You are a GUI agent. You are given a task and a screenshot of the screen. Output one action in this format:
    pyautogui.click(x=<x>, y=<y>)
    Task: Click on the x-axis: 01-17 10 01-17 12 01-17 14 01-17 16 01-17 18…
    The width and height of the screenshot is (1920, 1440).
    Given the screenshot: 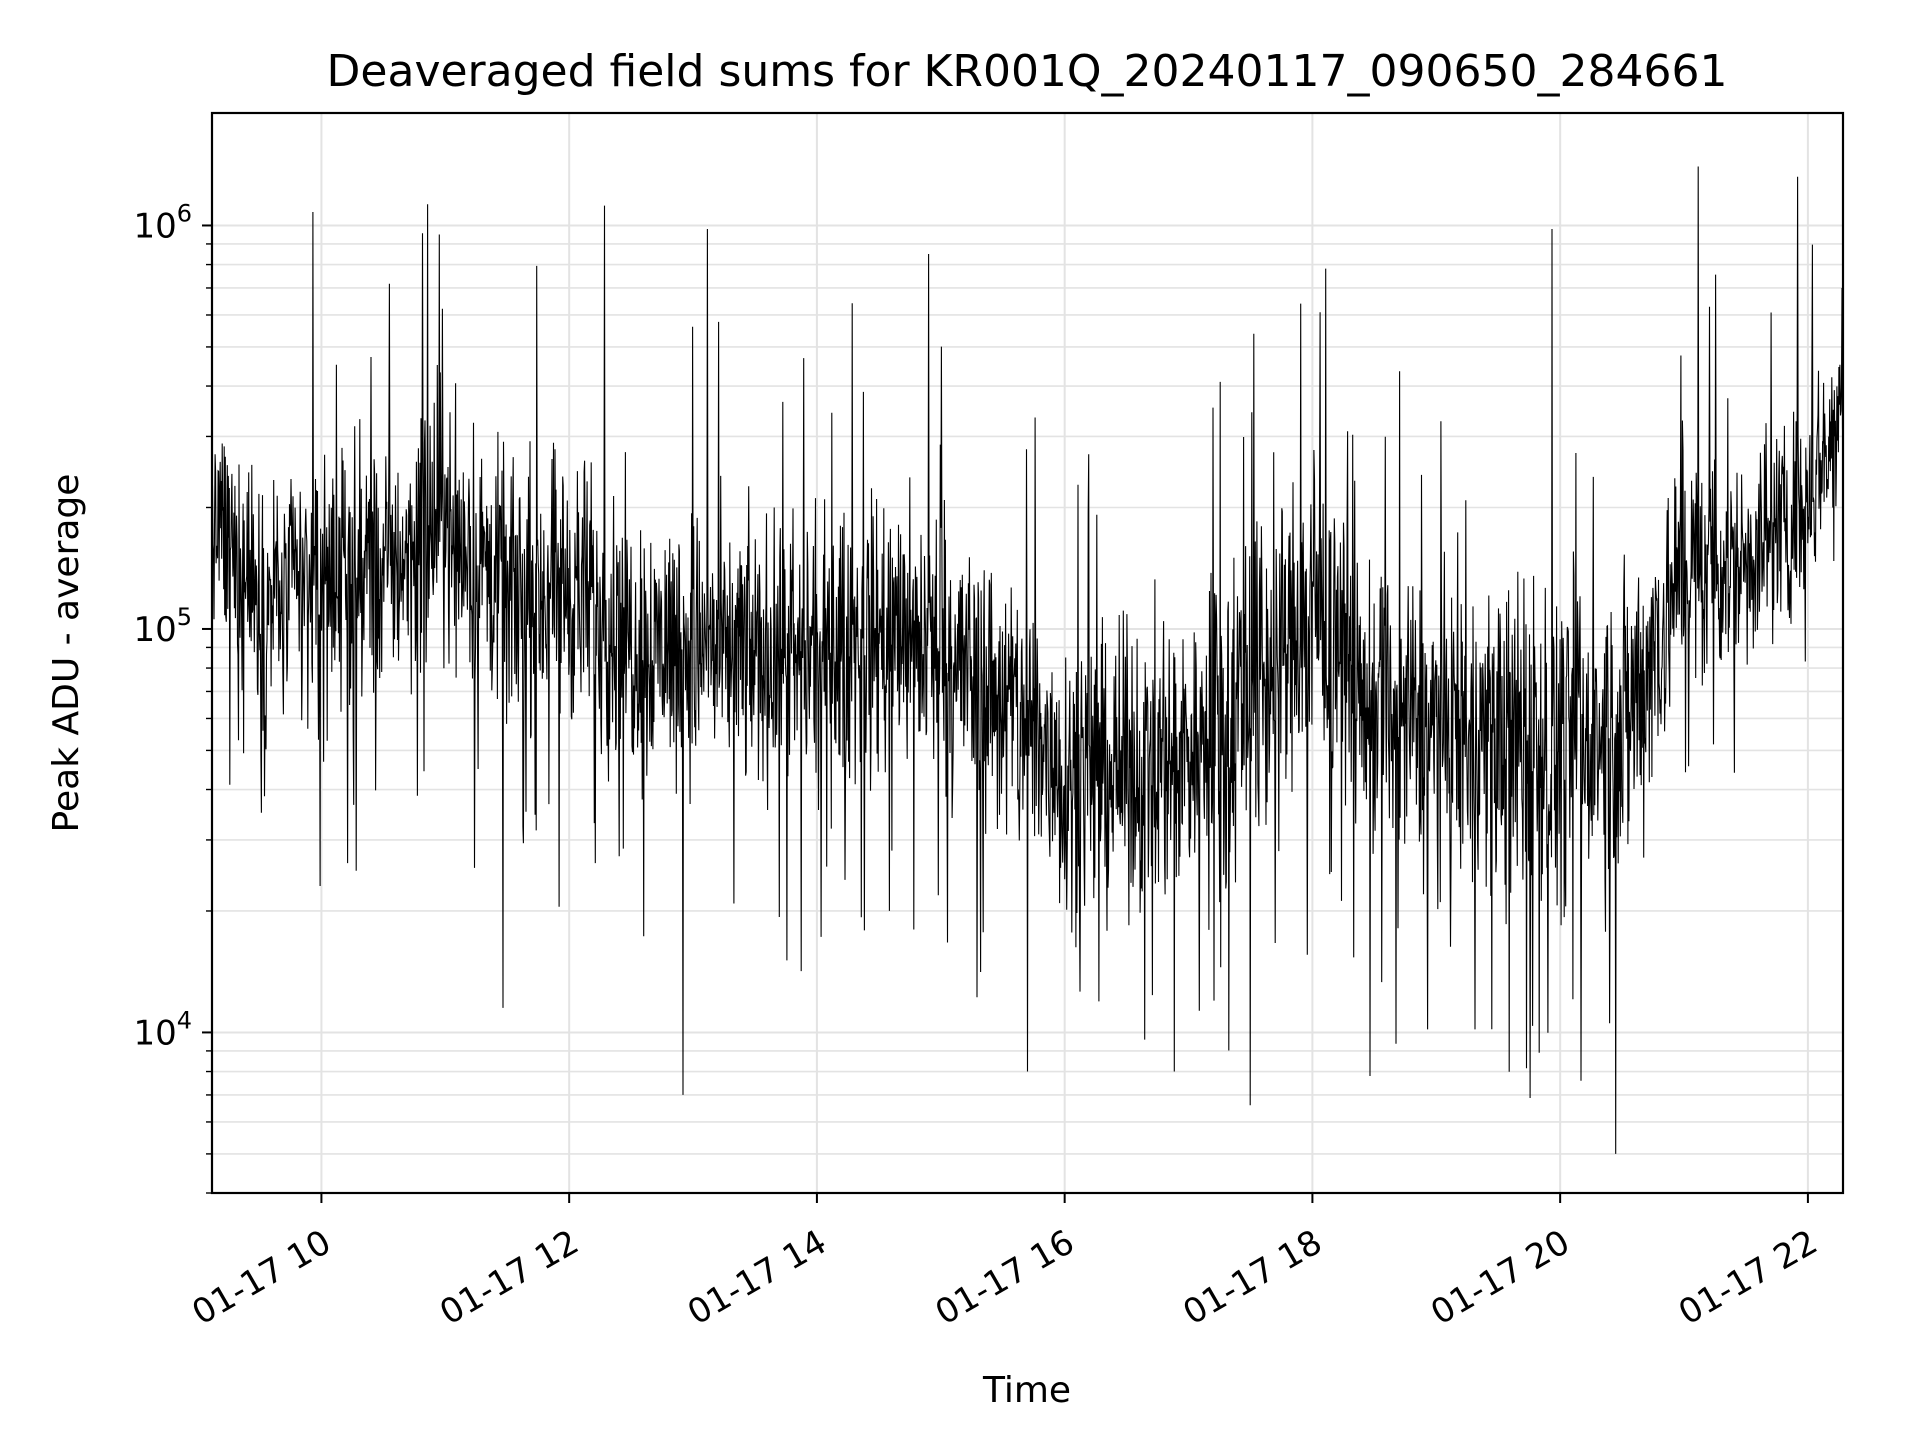 What is the action you would take?
    pyautogui.click(x=1005, y=1263)
    